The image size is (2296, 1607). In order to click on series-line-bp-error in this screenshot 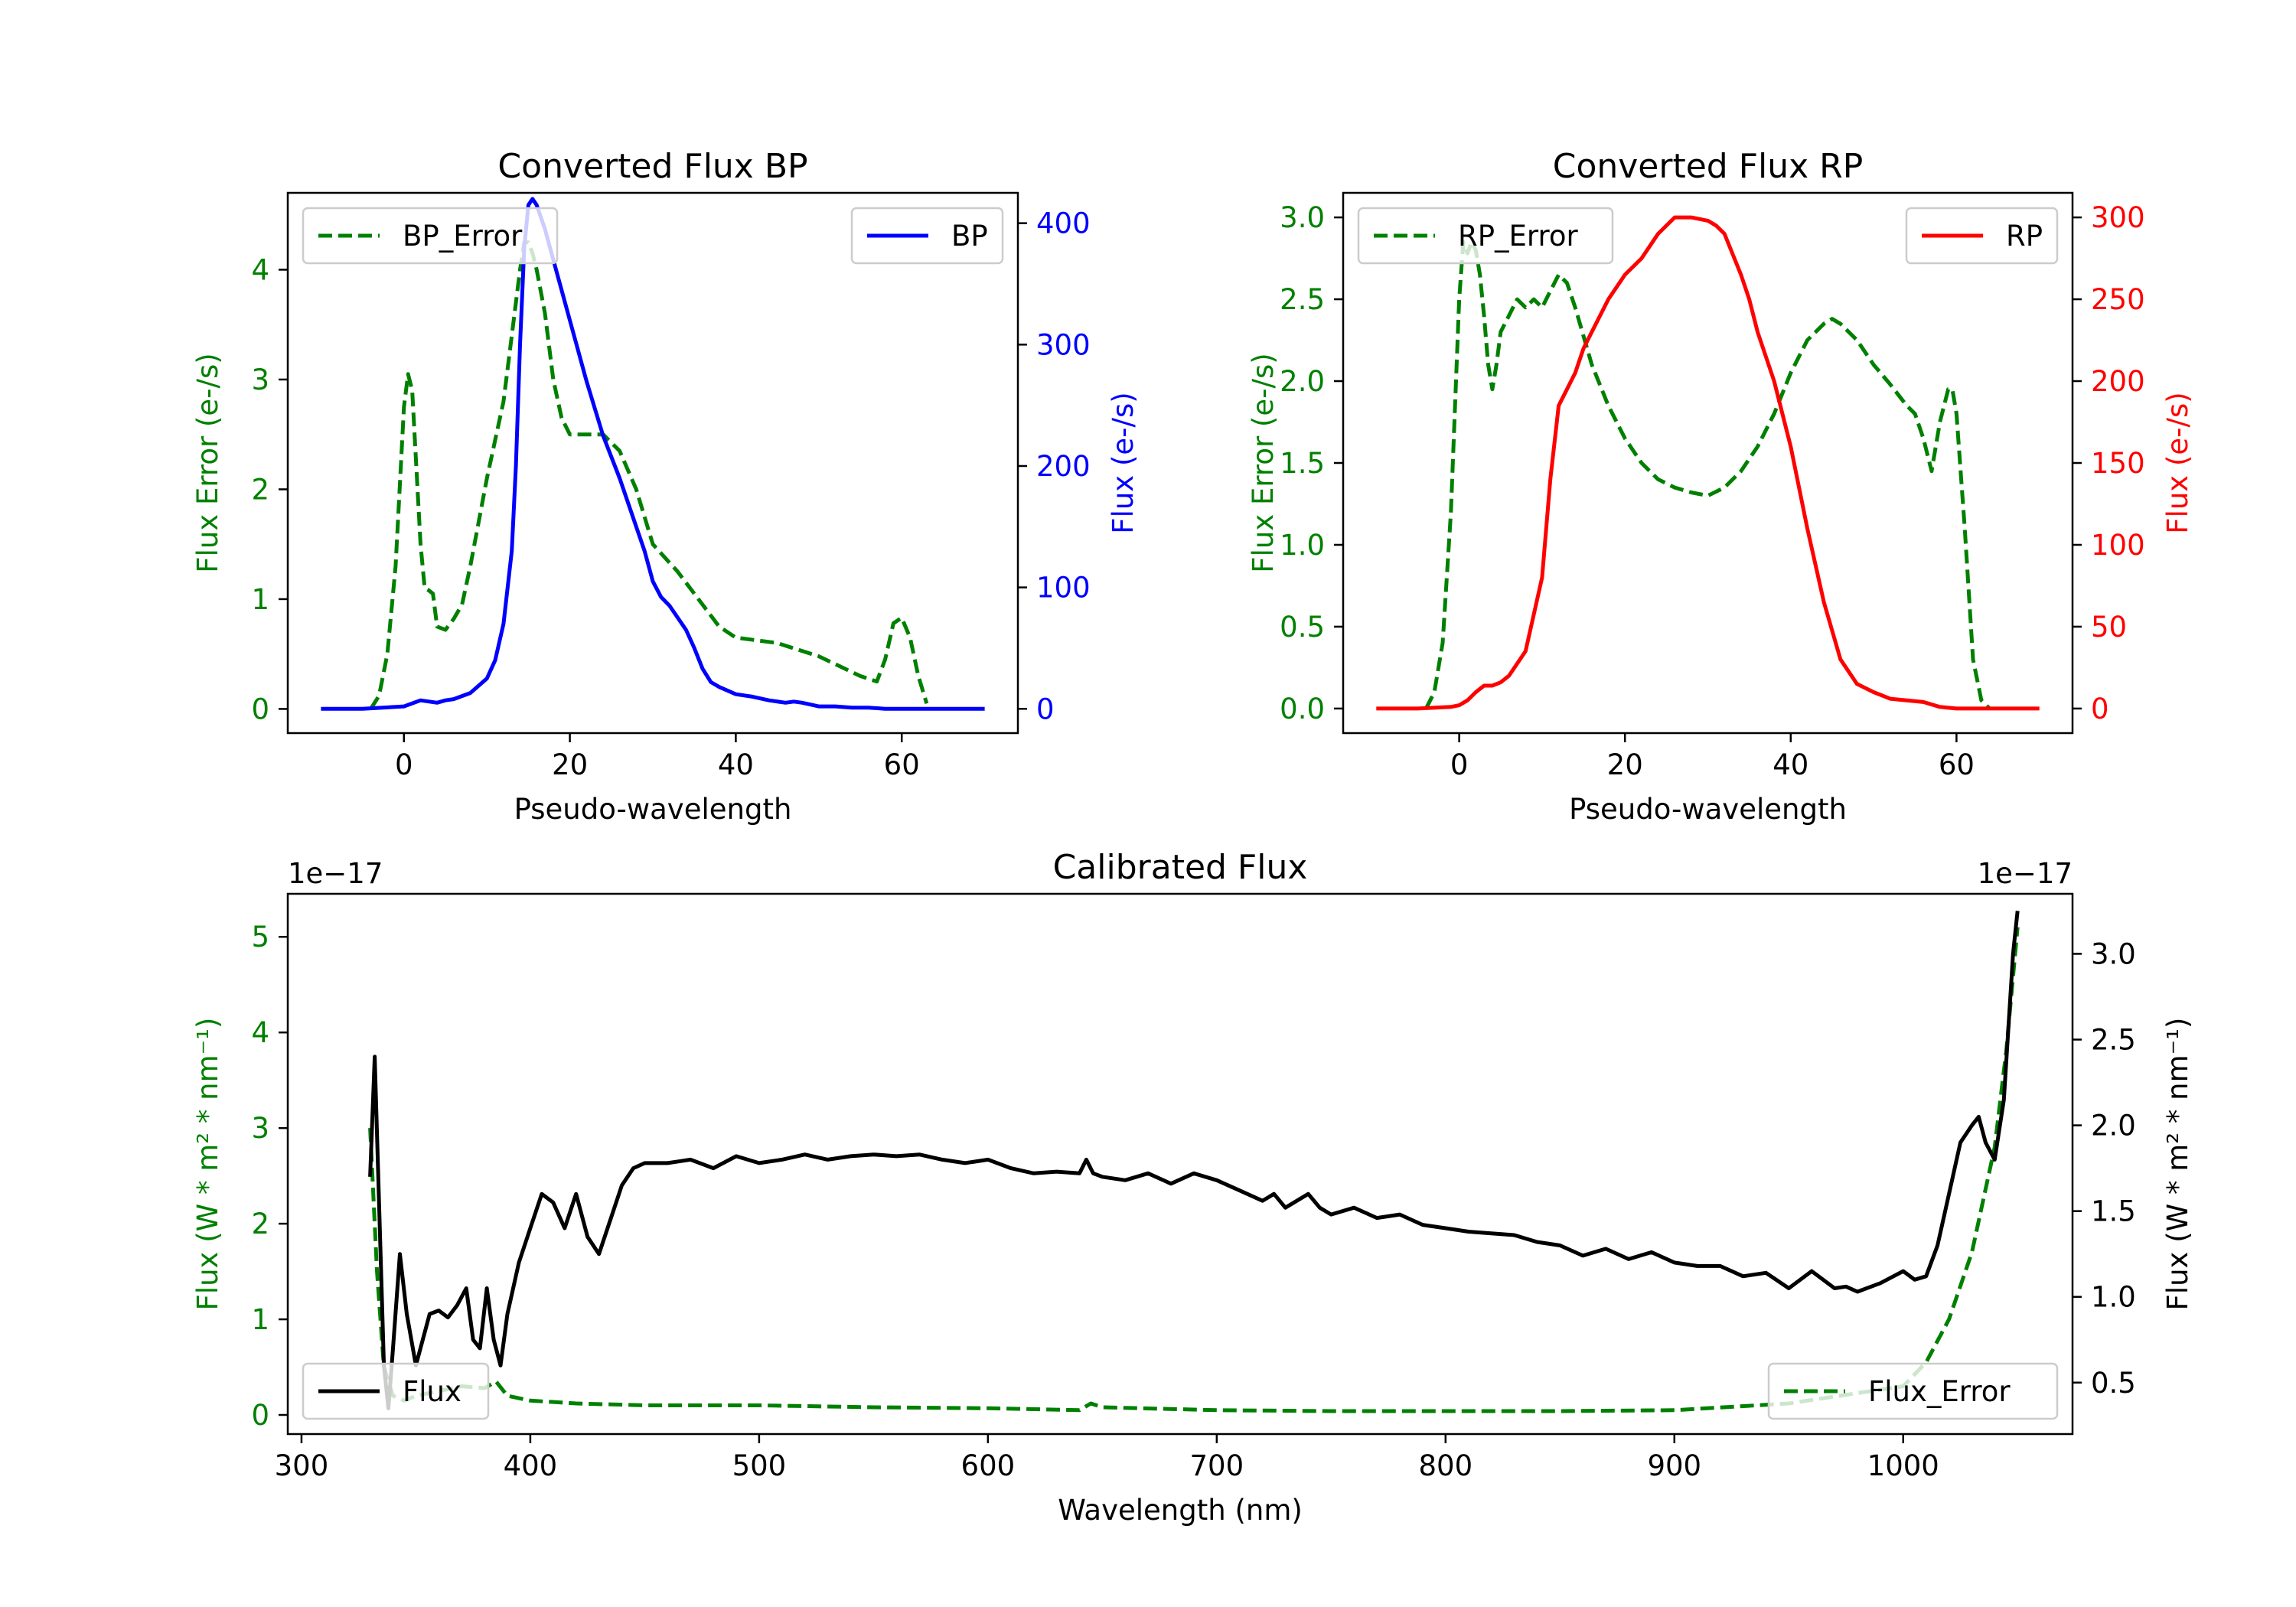, I will do `click(649, 475)`.